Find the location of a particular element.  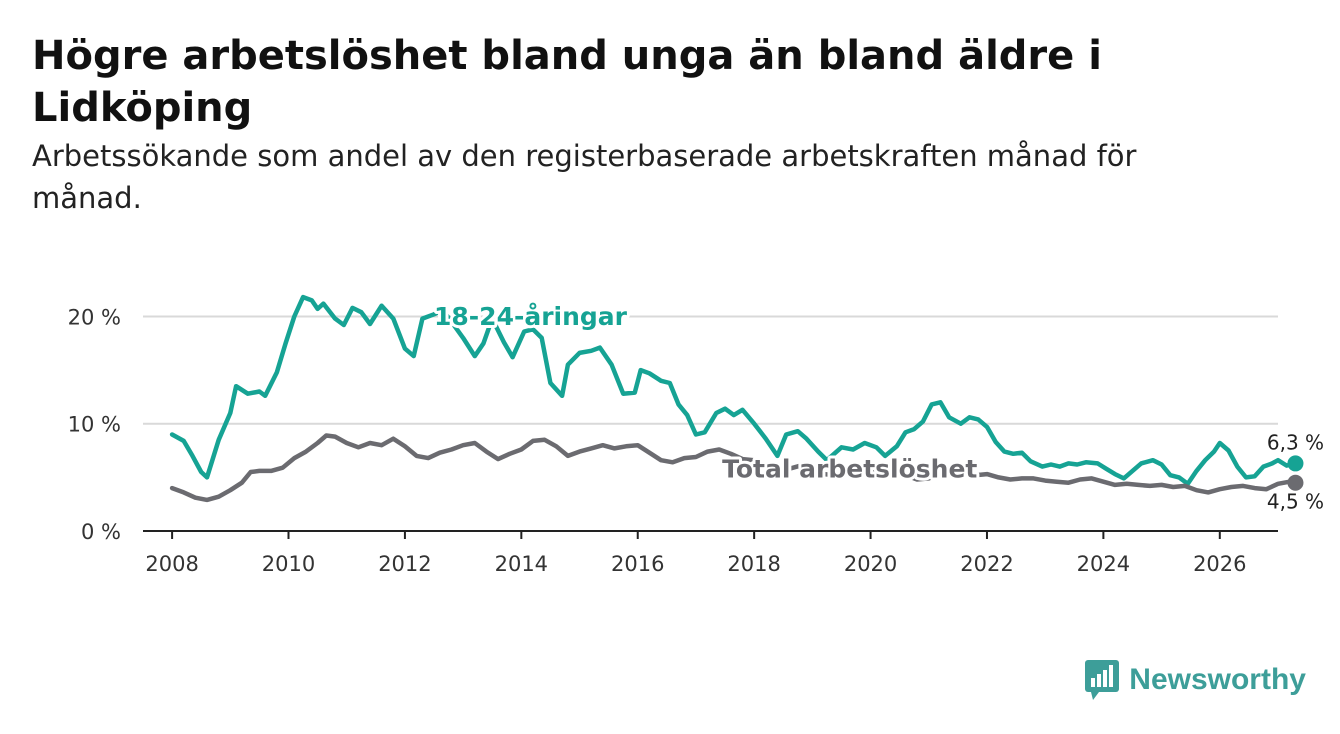

brand-logo: Newsworthy is located at coordinates (1195, 680).